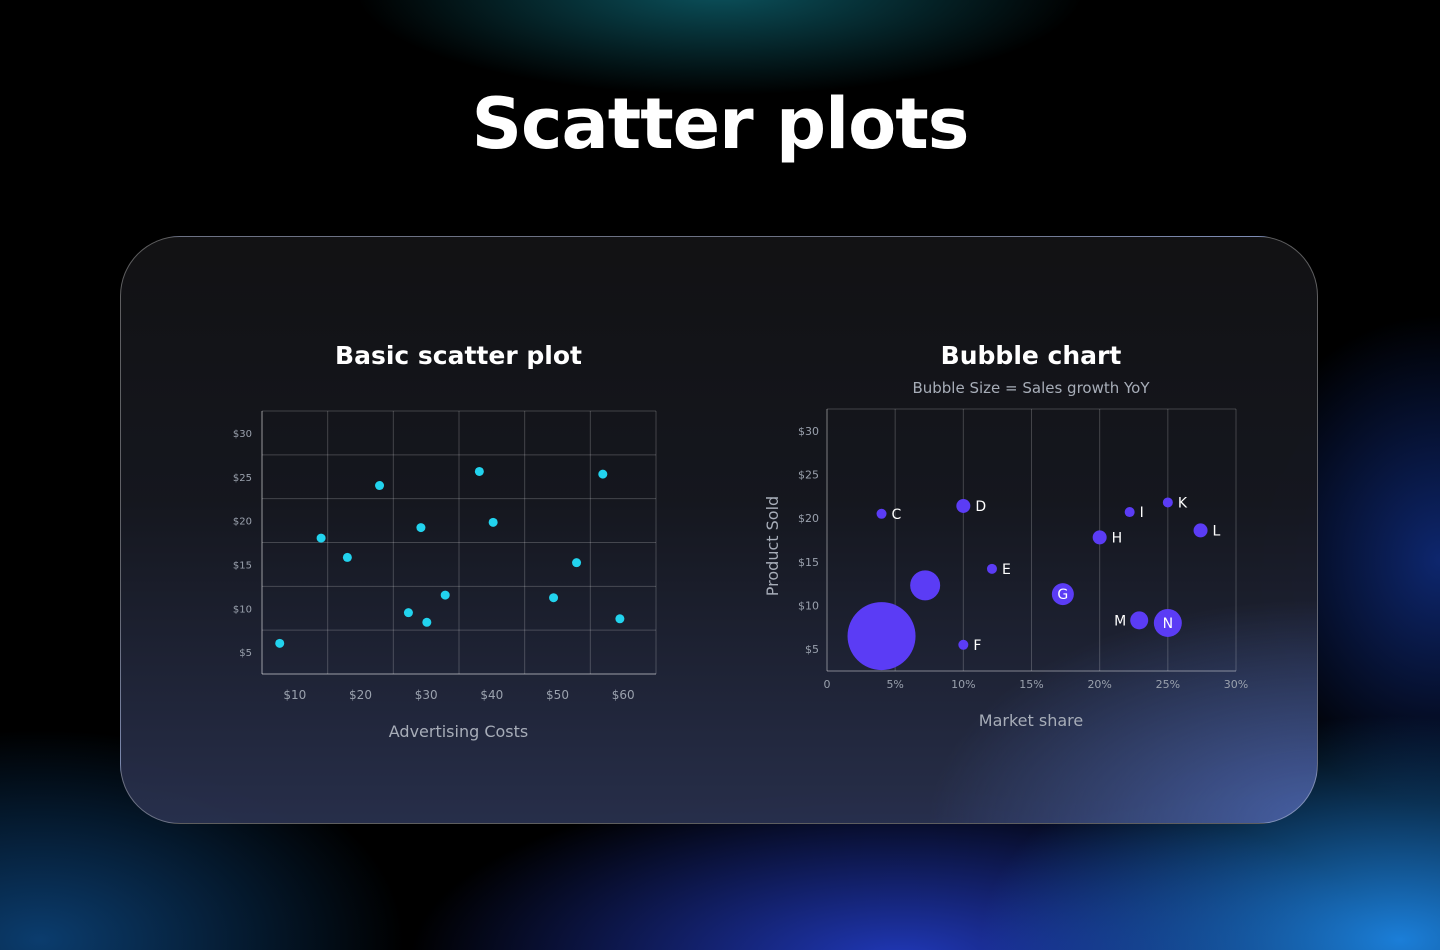 The width and height of the screenshot is (1440, 950). Describe the element at coordinates (720, 124) in the screenshot. I see `page-title: Scatter plots` at that location.